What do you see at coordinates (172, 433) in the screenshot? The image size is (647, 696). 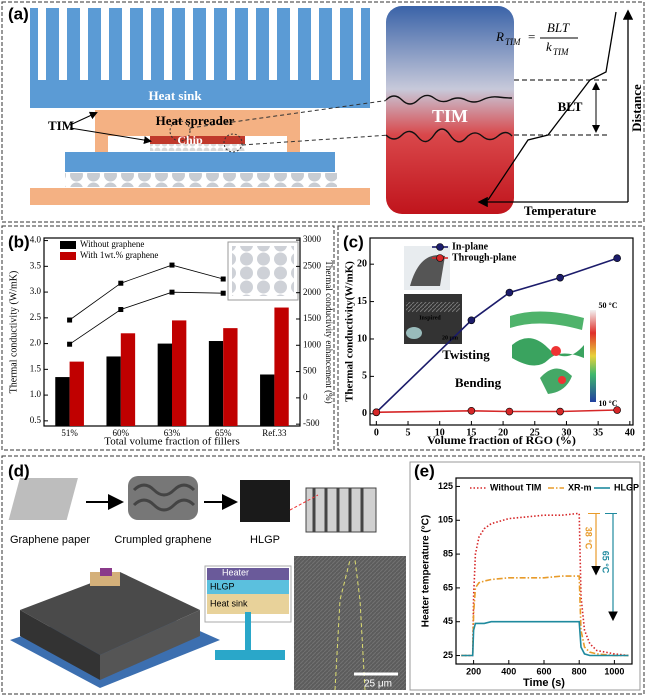 I see `x-tick-label: 63%` at bounding box center [172, 433].